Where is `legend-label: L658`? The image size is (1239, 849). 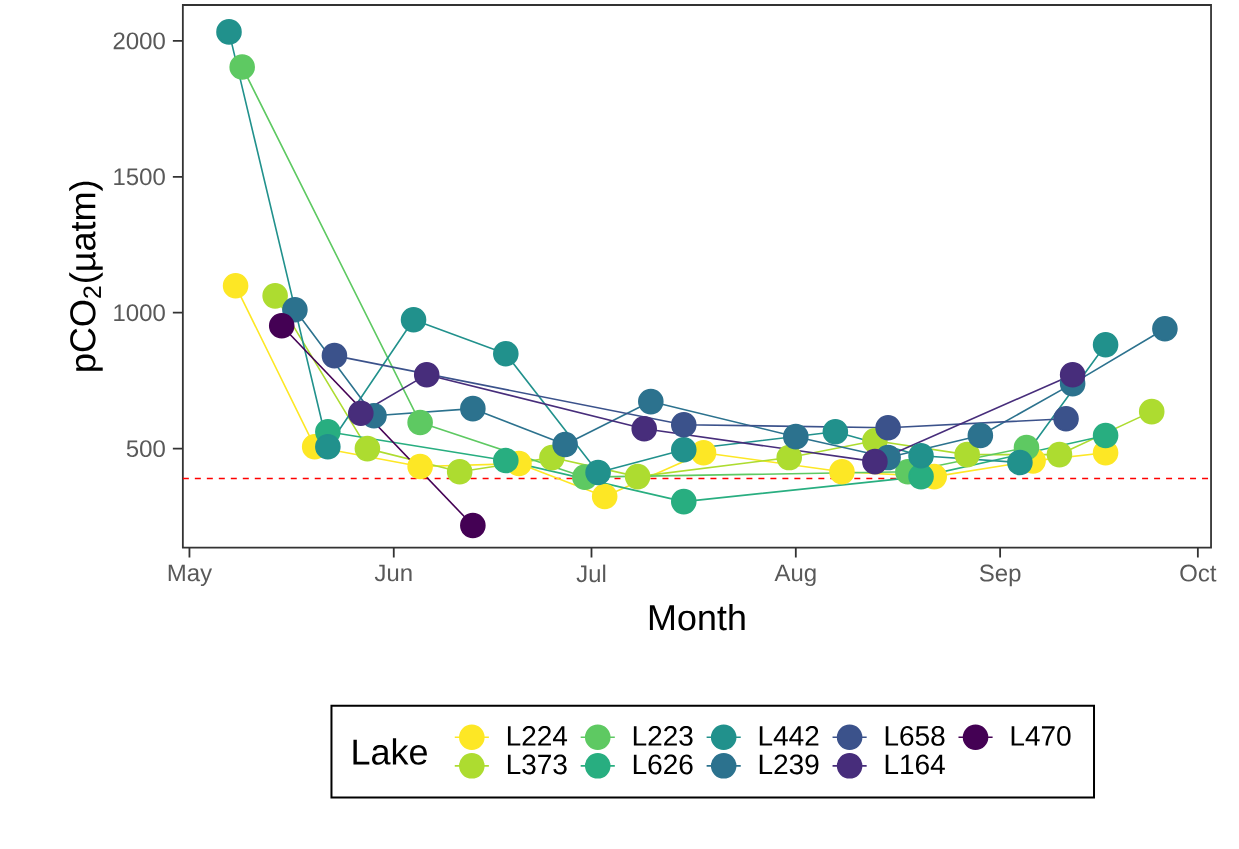
legend-label: L658 is located at coordinates (915, 735).